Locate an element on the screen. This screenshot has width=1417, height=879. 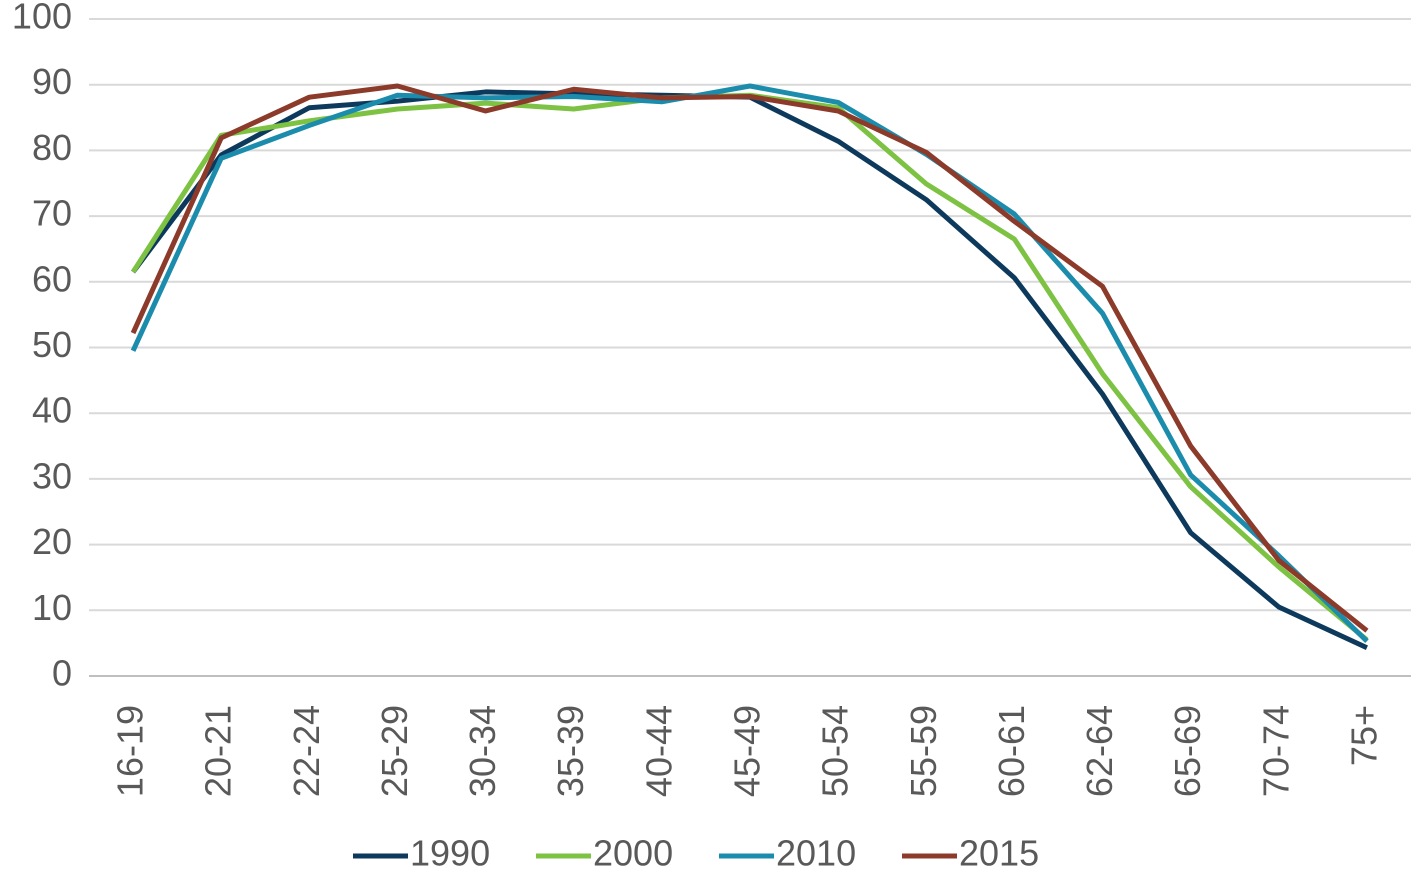
y-tick-label: 60 is located at coordinates (52, 278).